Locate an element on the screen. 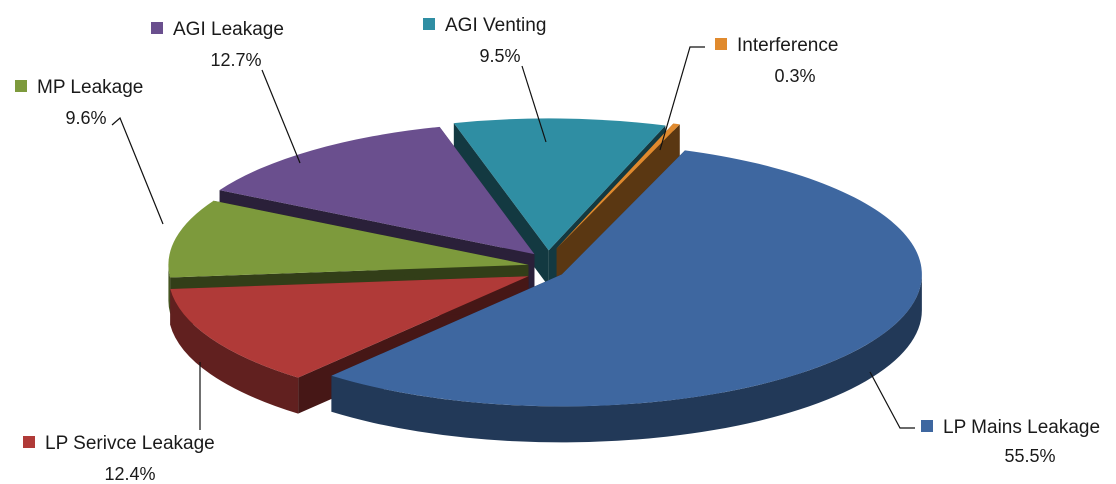  leader-line-agi-venting is located at coordinates (534, 104).